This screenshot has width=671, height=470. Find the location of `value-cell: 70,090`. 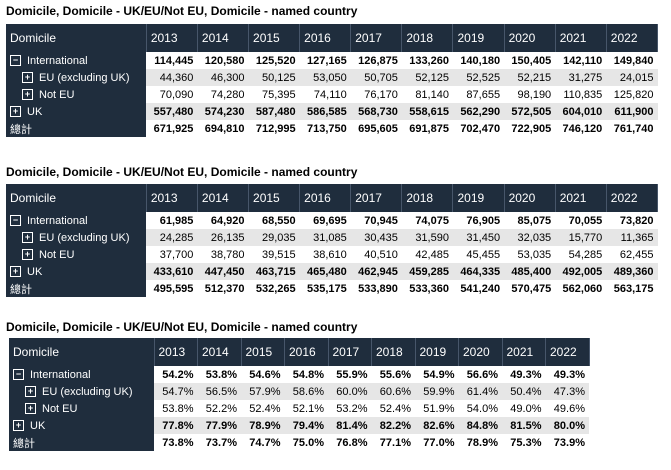

value-cell: 70,090 is located at coordinates (176, 94).